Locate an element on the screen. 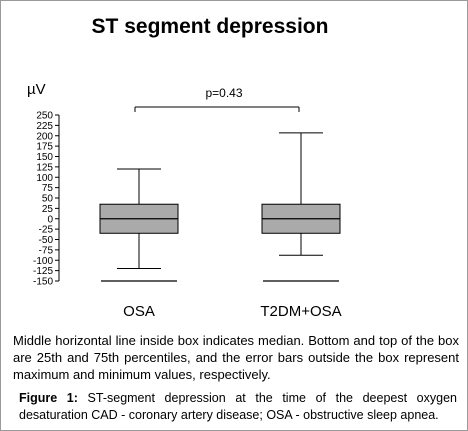  y-tick-label: -25 is located at coordinates (46, 230).